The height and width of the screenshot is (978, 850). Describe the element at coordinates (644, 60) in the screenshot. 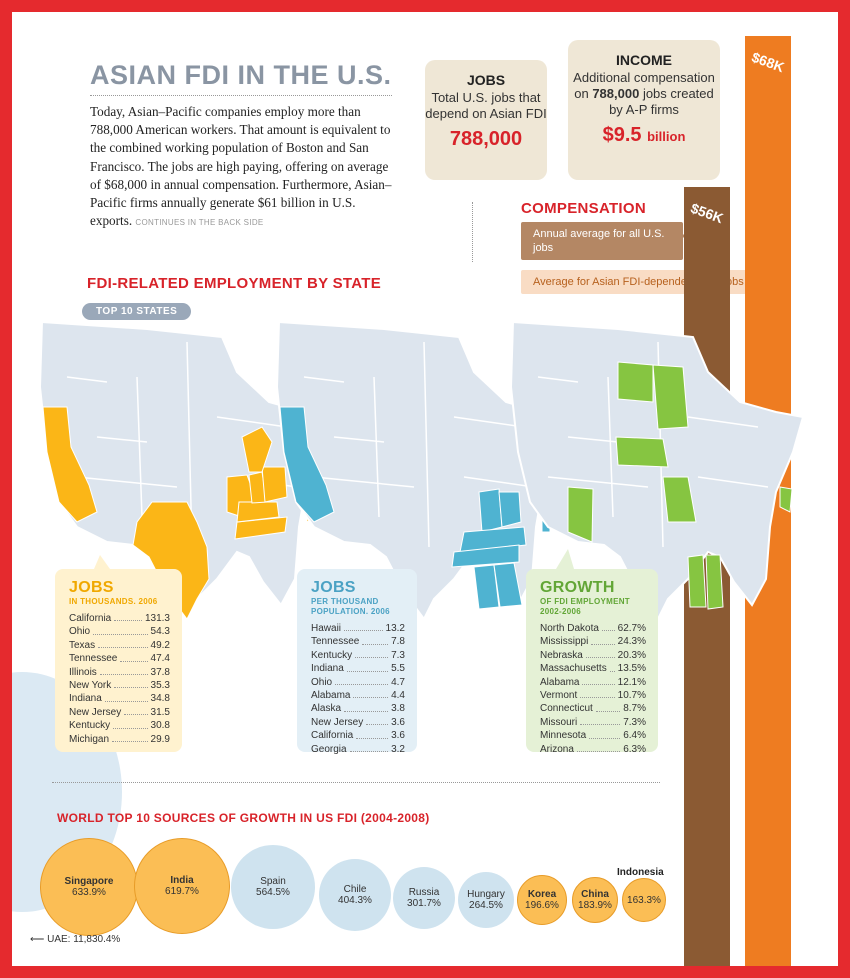

I see `income-heading: INCOME` at that location.